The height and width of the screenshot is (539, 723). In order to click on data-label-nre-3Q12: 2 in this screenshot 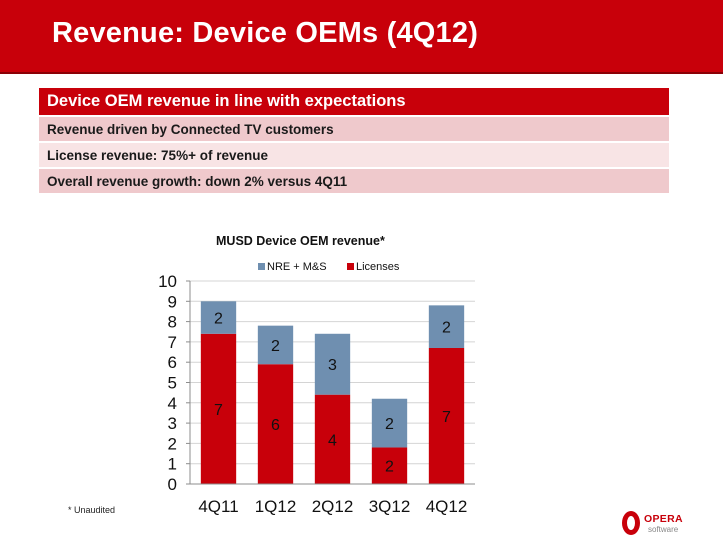, I will do `click(389, 424)`.